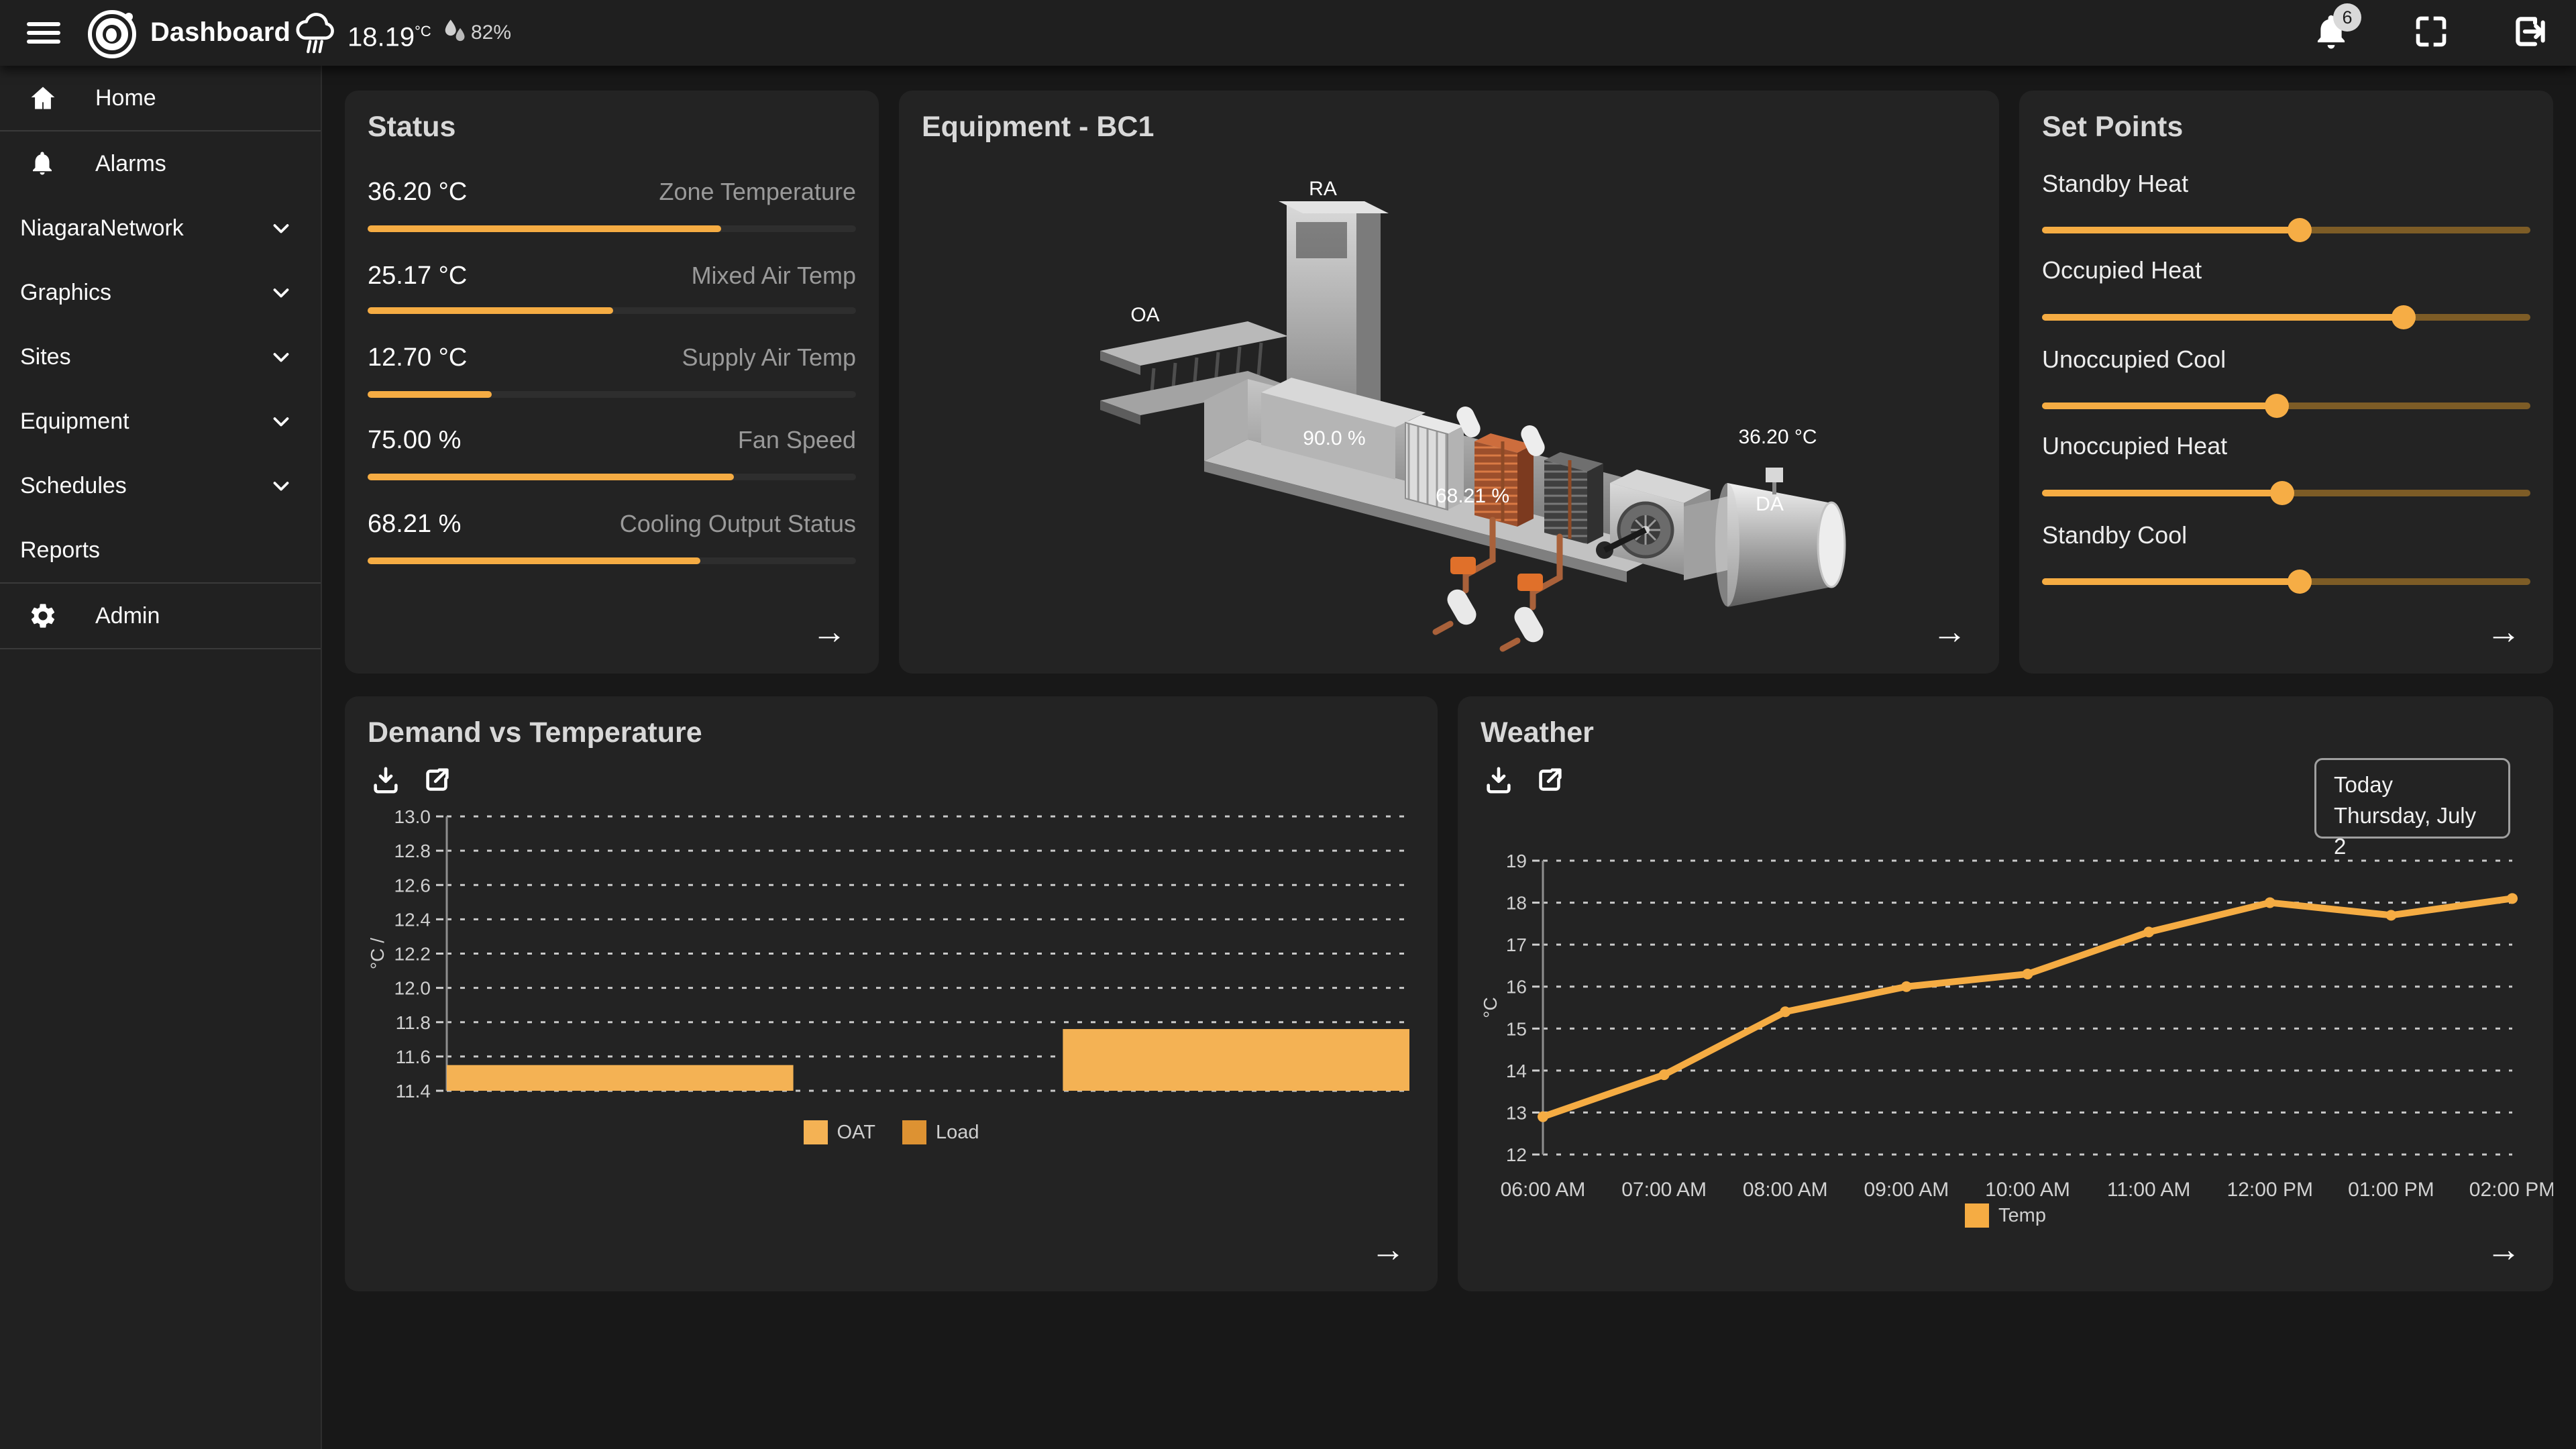 The height and width of the screenshot is (1449, 2576). Describe the element at coordinates (1323, 189) in the screenshot. I see `ra-label: RA` at that location.